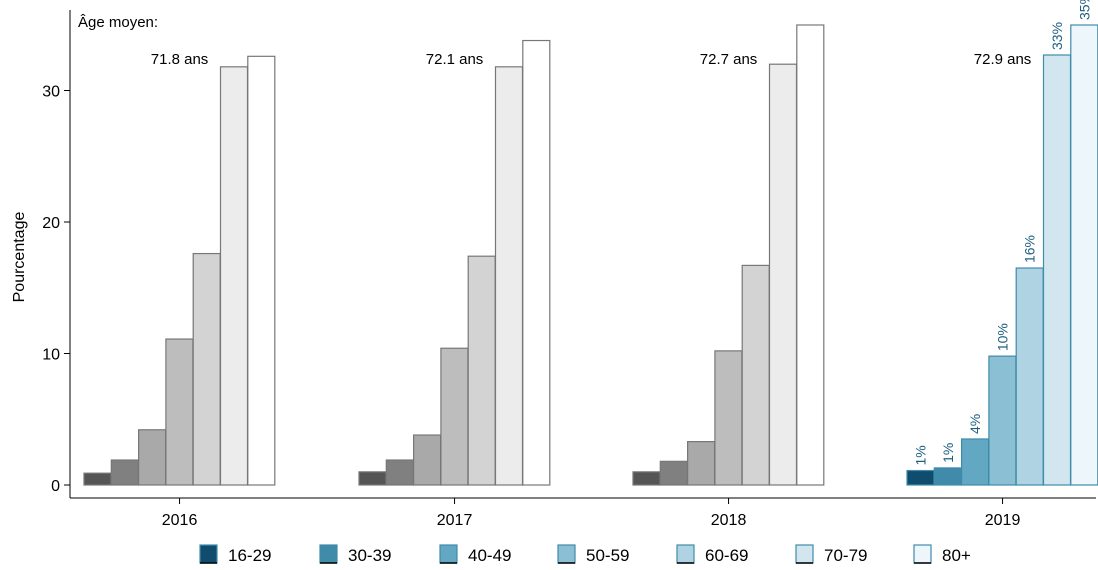 The width and height of the screenshot is (1098, 570). I want to click on data-label-70-79: 33%, so click(1057, 36).